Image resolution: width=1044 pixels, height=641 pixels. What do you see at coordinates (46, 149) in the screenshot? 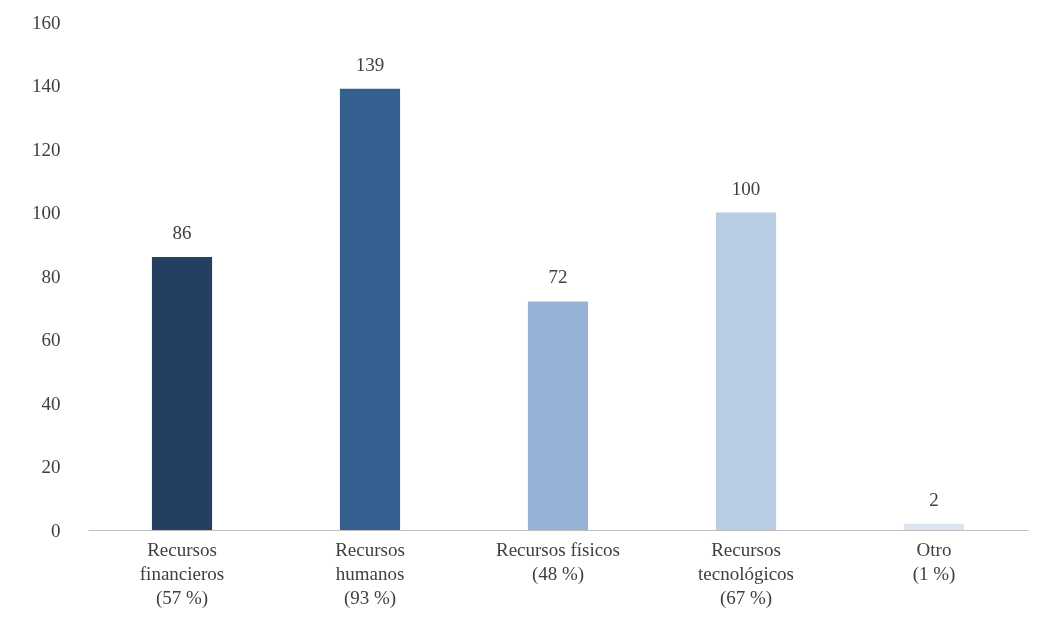
I see `y-tick-label: 120` at bounding box center [46, 149].